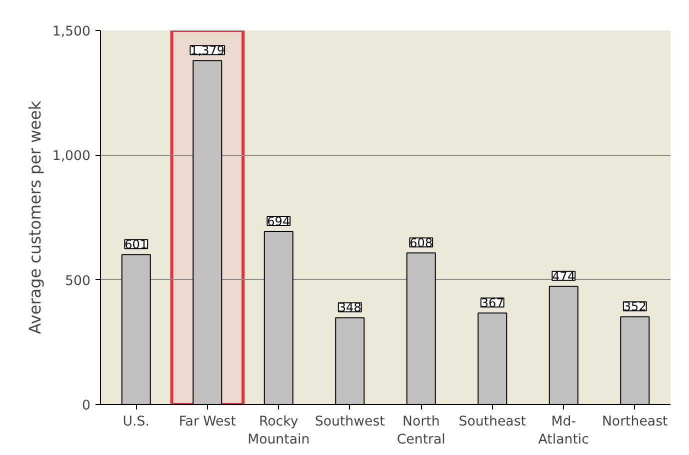 The image size is (689, 455). What do you see at coordinates (71, 32) in the screenshot?
I see `y-tick-label: 1,500` at bounding box center [71, 32].